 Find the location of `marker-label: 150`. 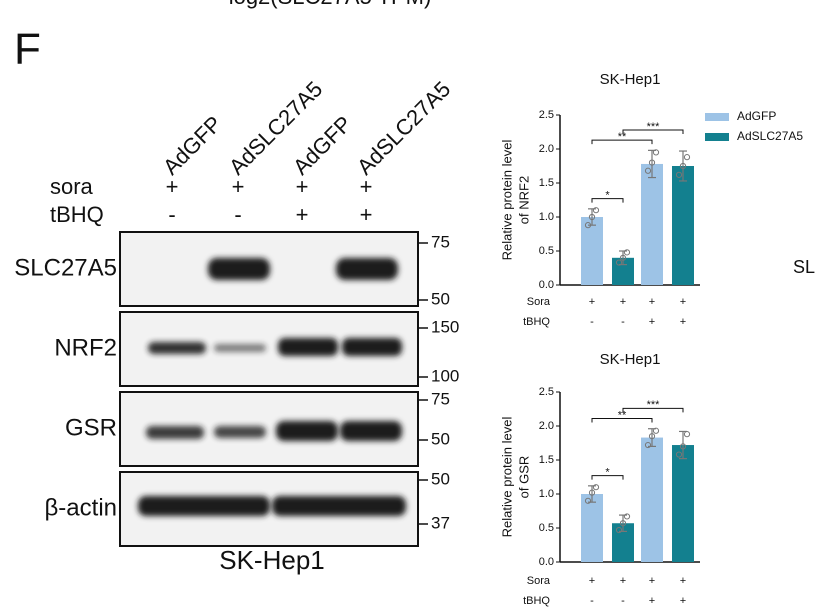

marker-label: 150 is located at coordinates (445, 326).